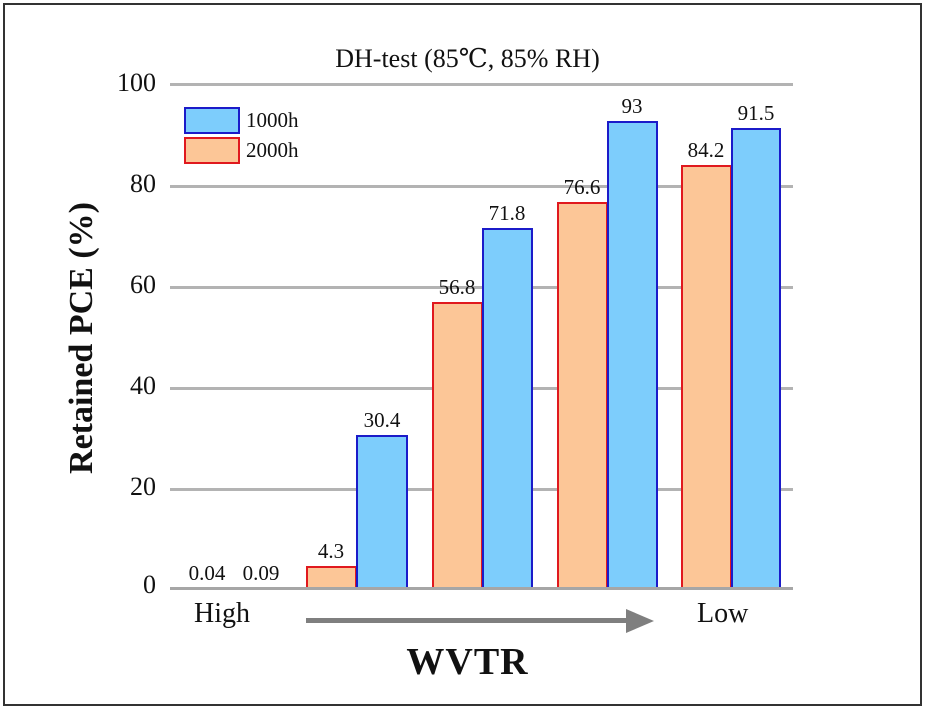 The image size is (935, 720). What do you see at coordinates (81, 338) in the screenshot?
I see `y-axis-label: Retained PCE (%)` at bounding box center [81, 338].